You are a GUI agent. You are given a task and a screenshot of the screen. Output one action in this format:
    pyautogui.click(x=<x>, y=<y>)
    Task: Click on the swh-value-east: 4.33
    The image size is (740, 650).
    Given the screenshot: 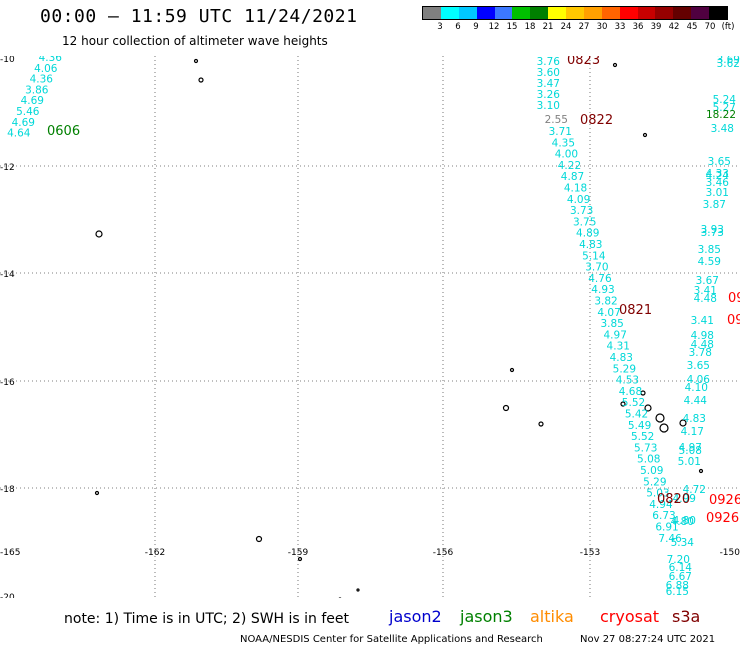 What is the action you would take?
    pyautogui.click(x=717, y=174)
    